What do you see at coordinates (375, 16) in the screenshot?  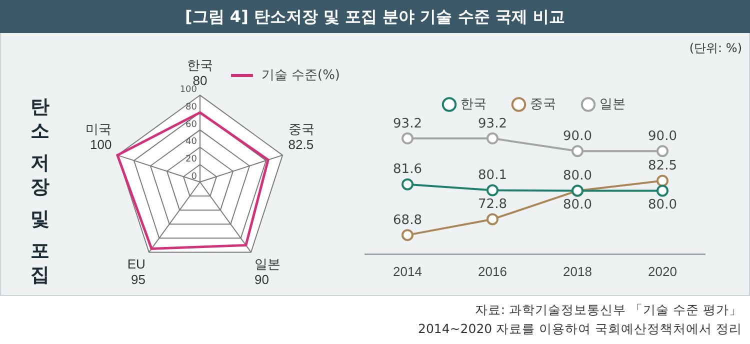 I see `text: [그림 4] 탄소저장 및 포집 분야 기술 수준 국제 비교` at bounding box center [375, 16].